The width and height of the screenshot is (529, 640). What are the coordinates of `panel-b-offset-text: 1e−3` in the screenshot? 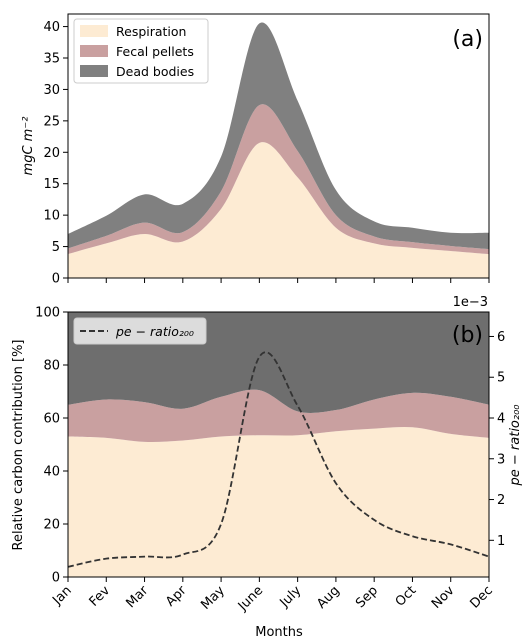 It's located at (470, 302).